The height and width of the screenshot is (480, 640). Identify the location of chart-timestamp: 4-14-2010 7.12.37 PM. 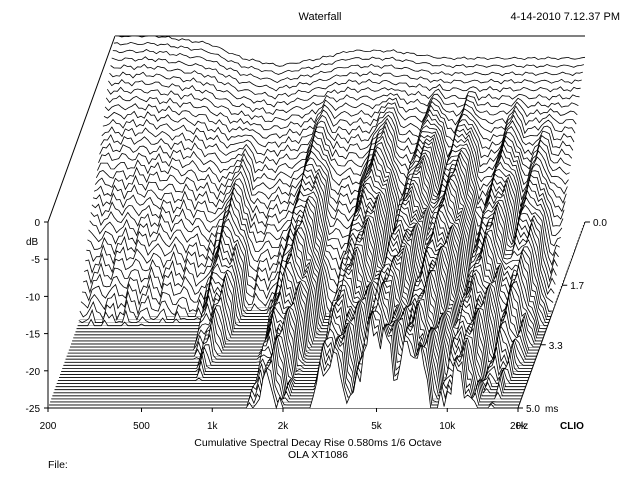
(565, 17).